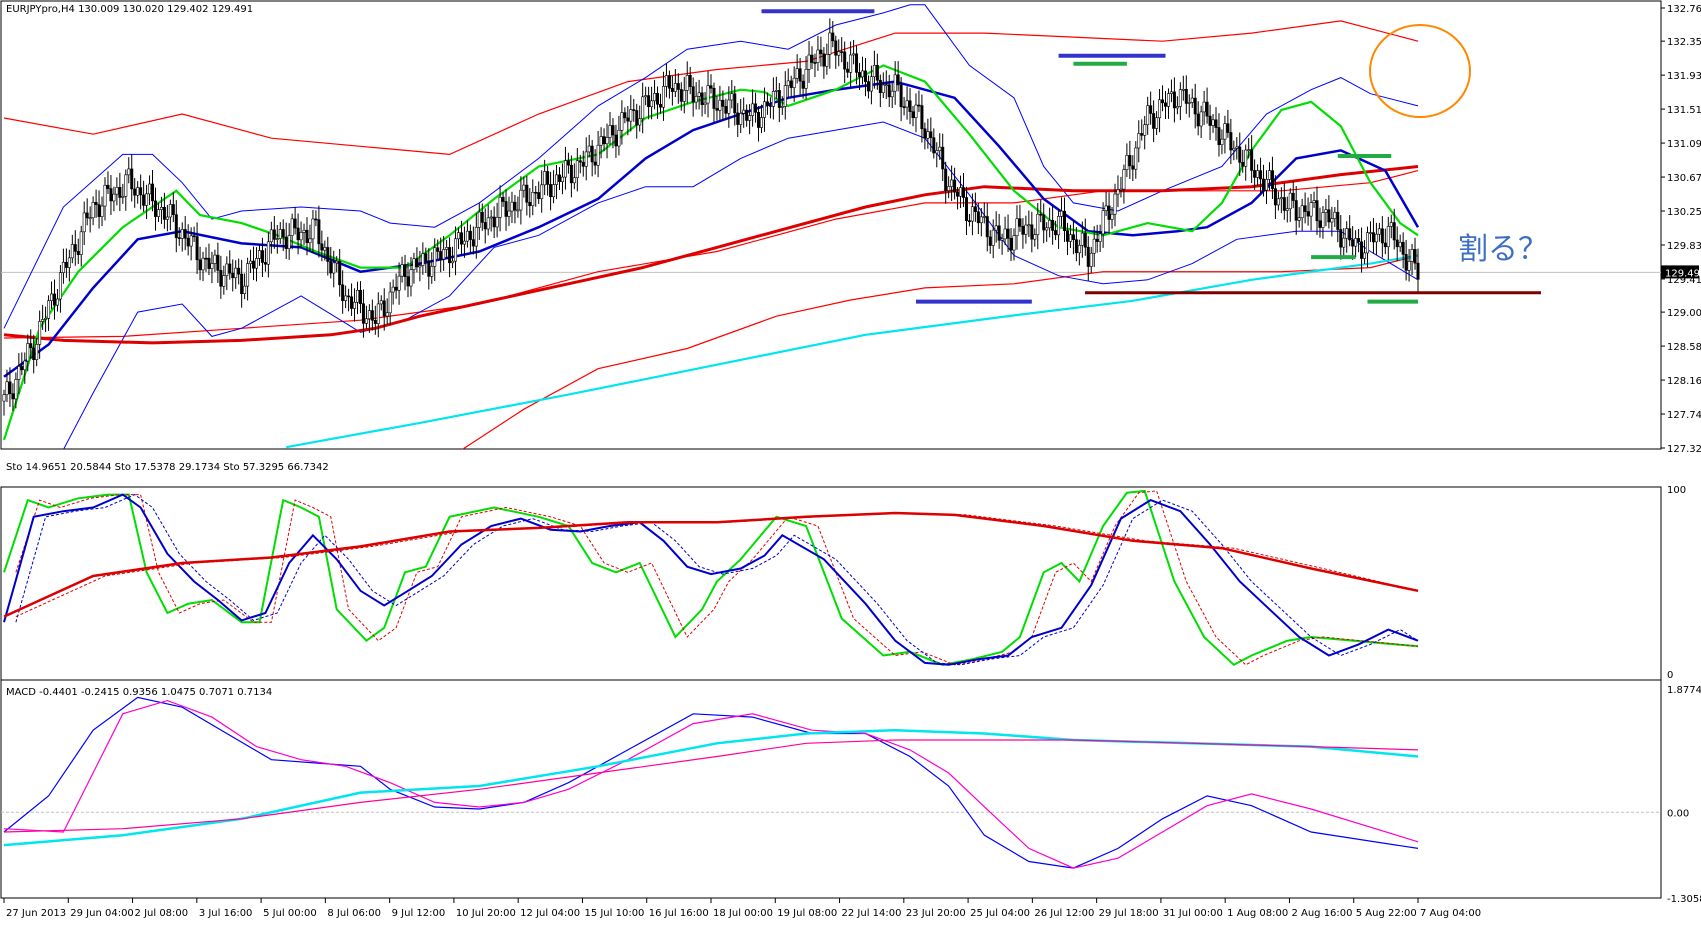 Image resolution: width=1701 pixels, height=928 pixels. What do you see at coordinates (1684, 381) in the screenshot?
I see `y-tick-label: 128.160` at bounding box center [1684, 381].